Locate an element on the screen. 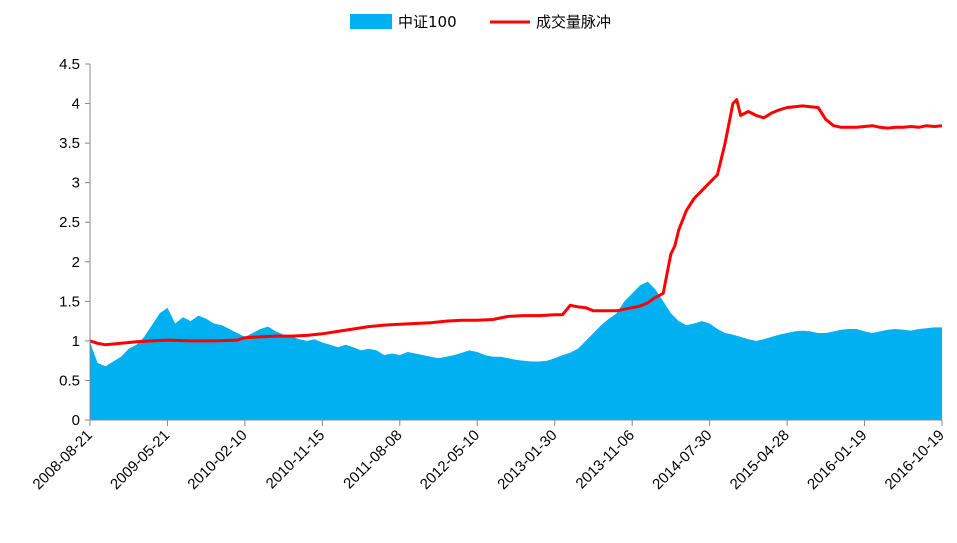 Image resolution: width=957 pixels, height=543 pixels. x-tick-label: 2008-08-21 is located at coordinates (63, 460).